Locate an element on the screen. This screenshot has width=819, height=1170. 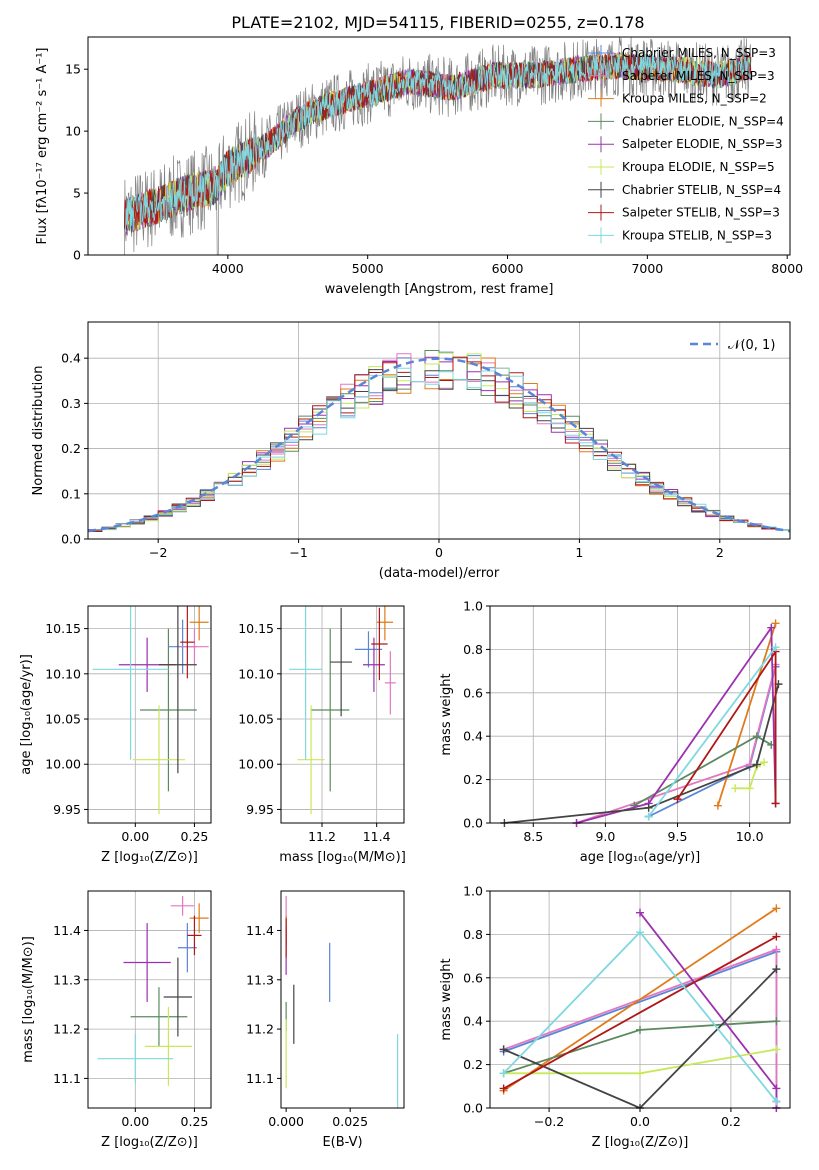
x-tick-label: 11.4 is located at coordinates (377, 836).